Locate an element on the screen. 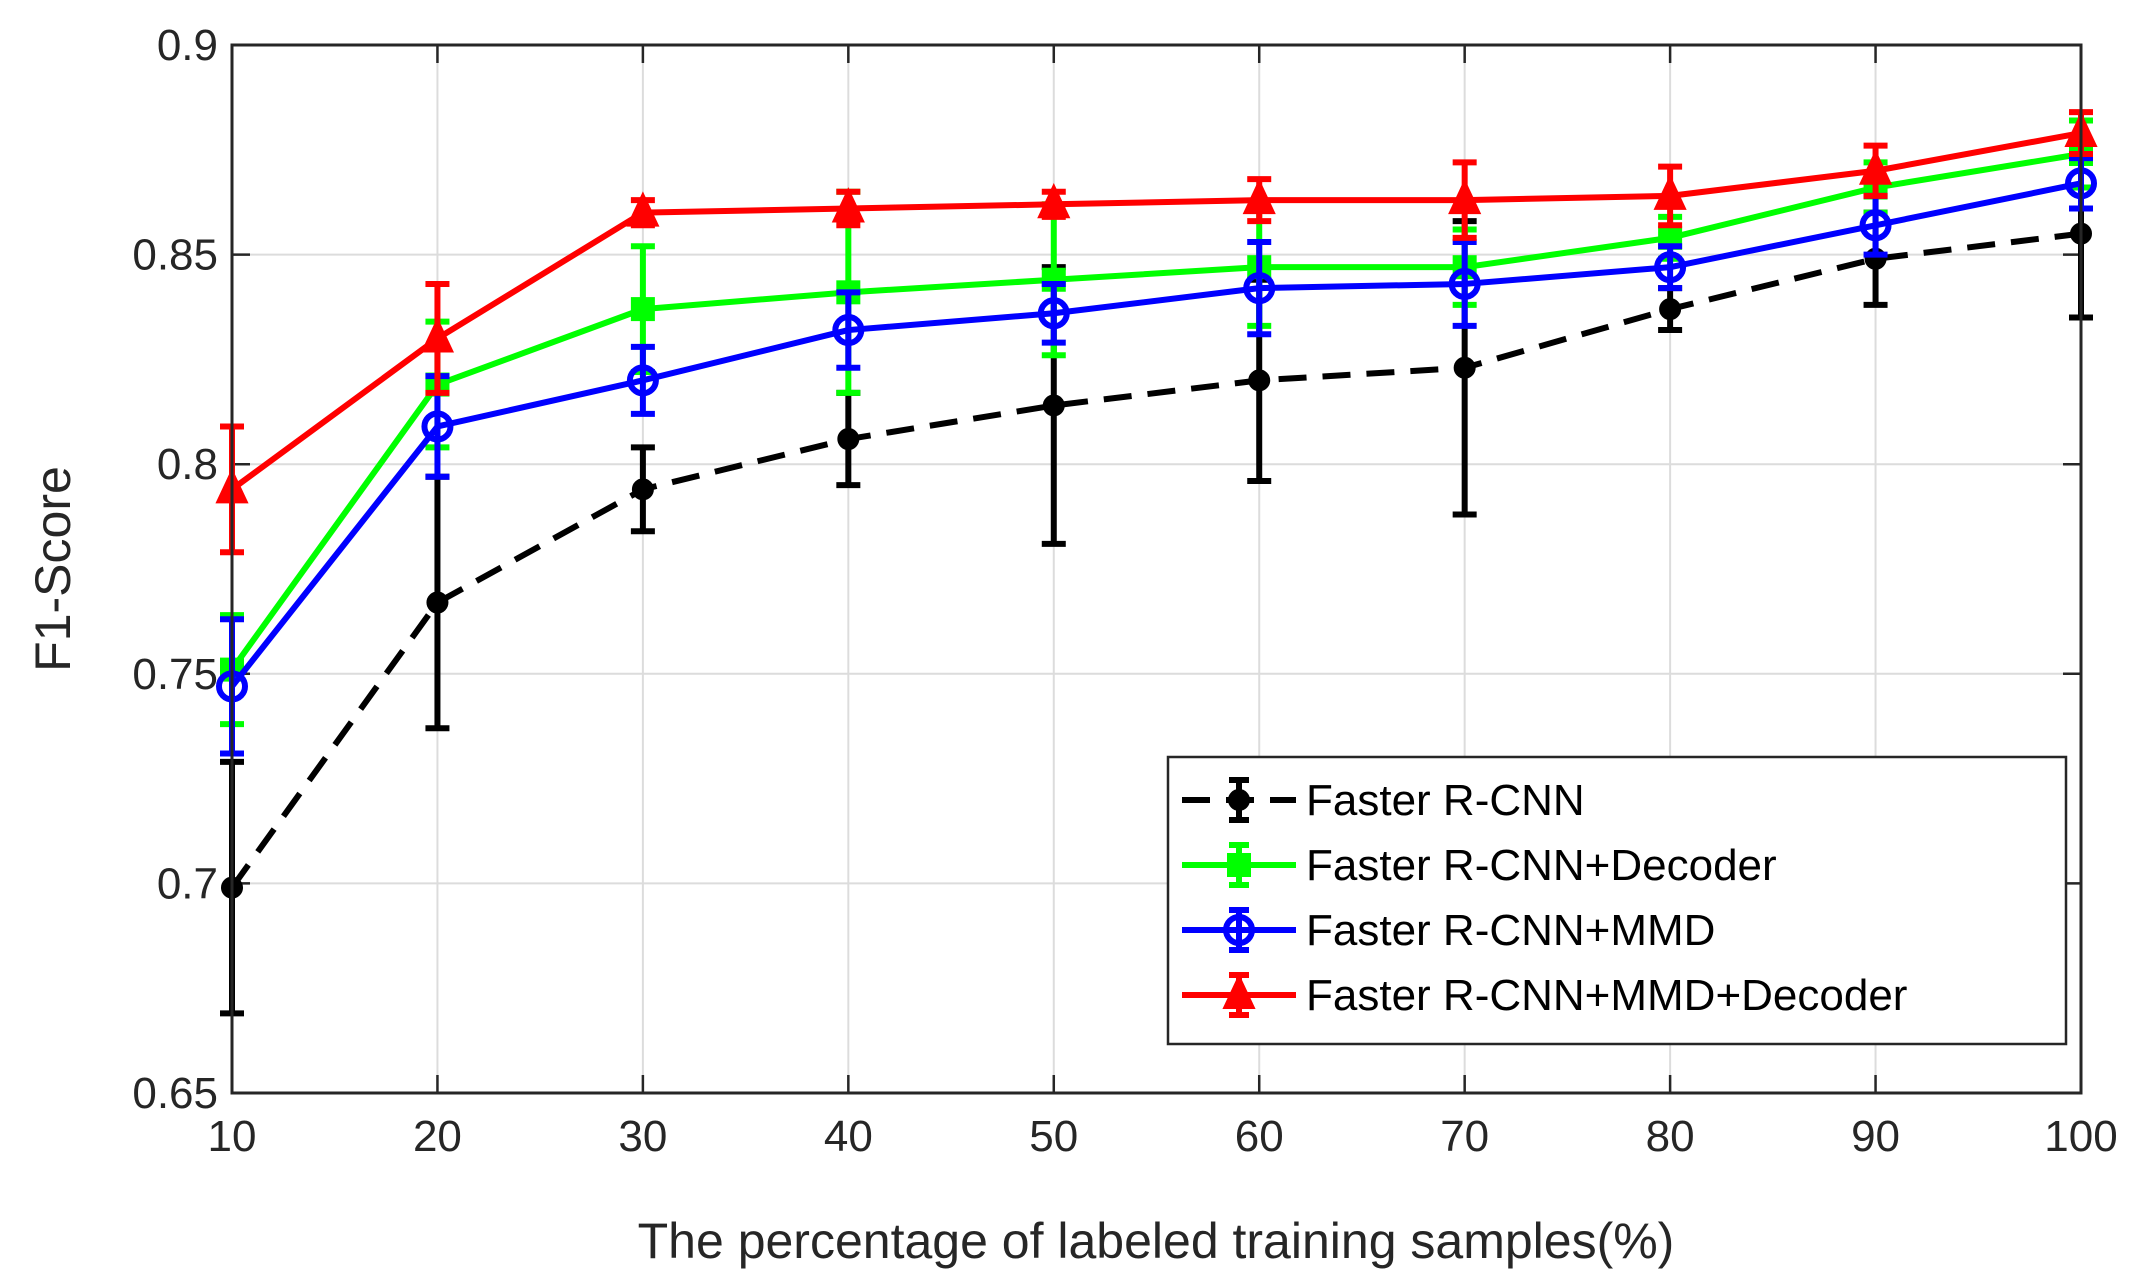 The height and width of the screenshot is (1286, 2142). legend-label: Faster R-CNN+MMD is located at coordinates (1510, 930).